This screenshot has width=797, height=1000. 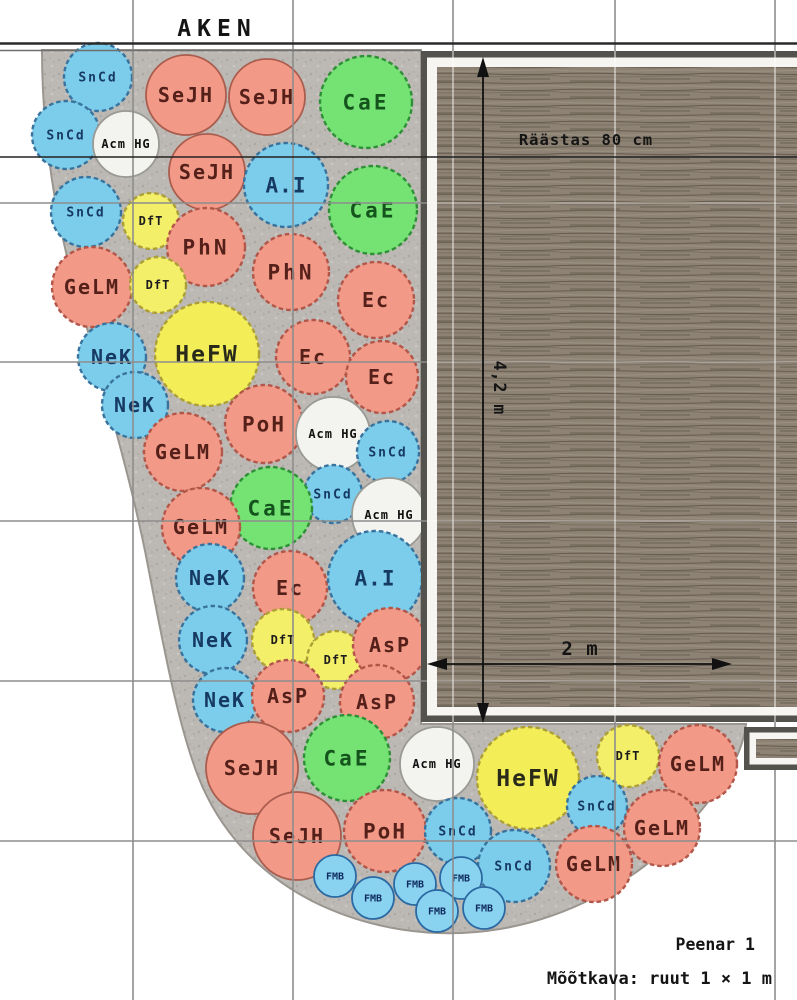 What do you see at coordinates (770, 748) in the screenshot?
I see `deck-step` at bounding box center [770, 748].